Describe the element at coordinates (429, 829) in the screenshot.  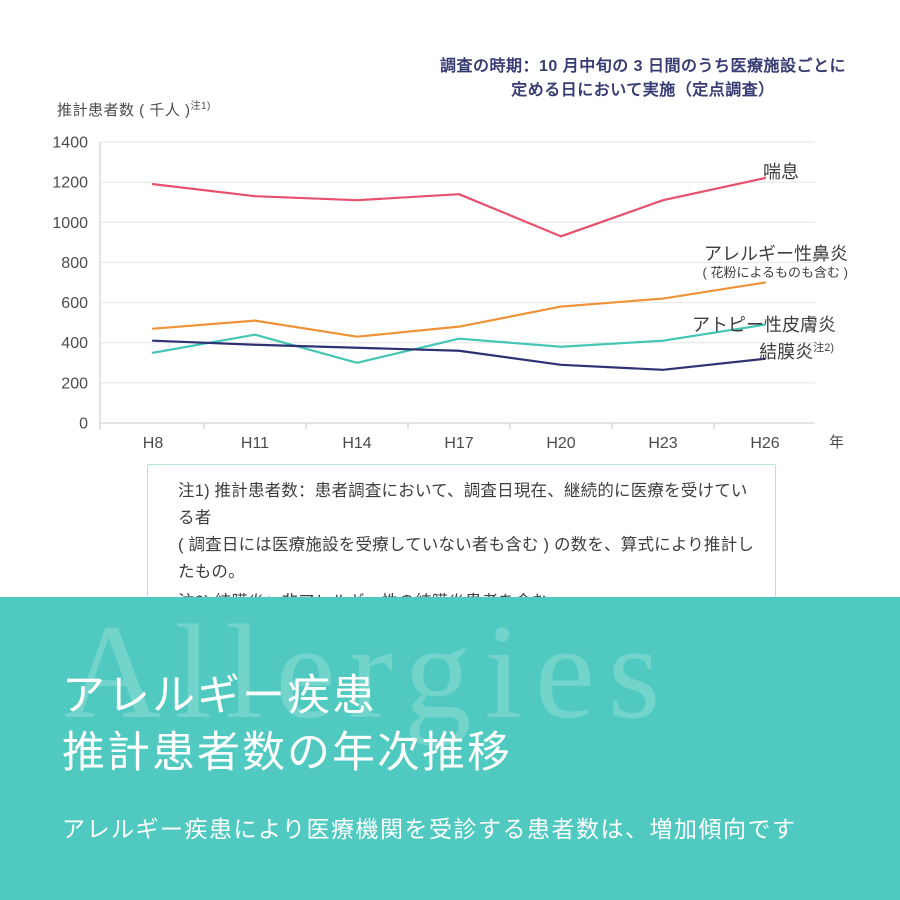
I see `banner-subtitle: アレルギー疾患により医療機関を受診する患者数は、増加傾向です` at that location.